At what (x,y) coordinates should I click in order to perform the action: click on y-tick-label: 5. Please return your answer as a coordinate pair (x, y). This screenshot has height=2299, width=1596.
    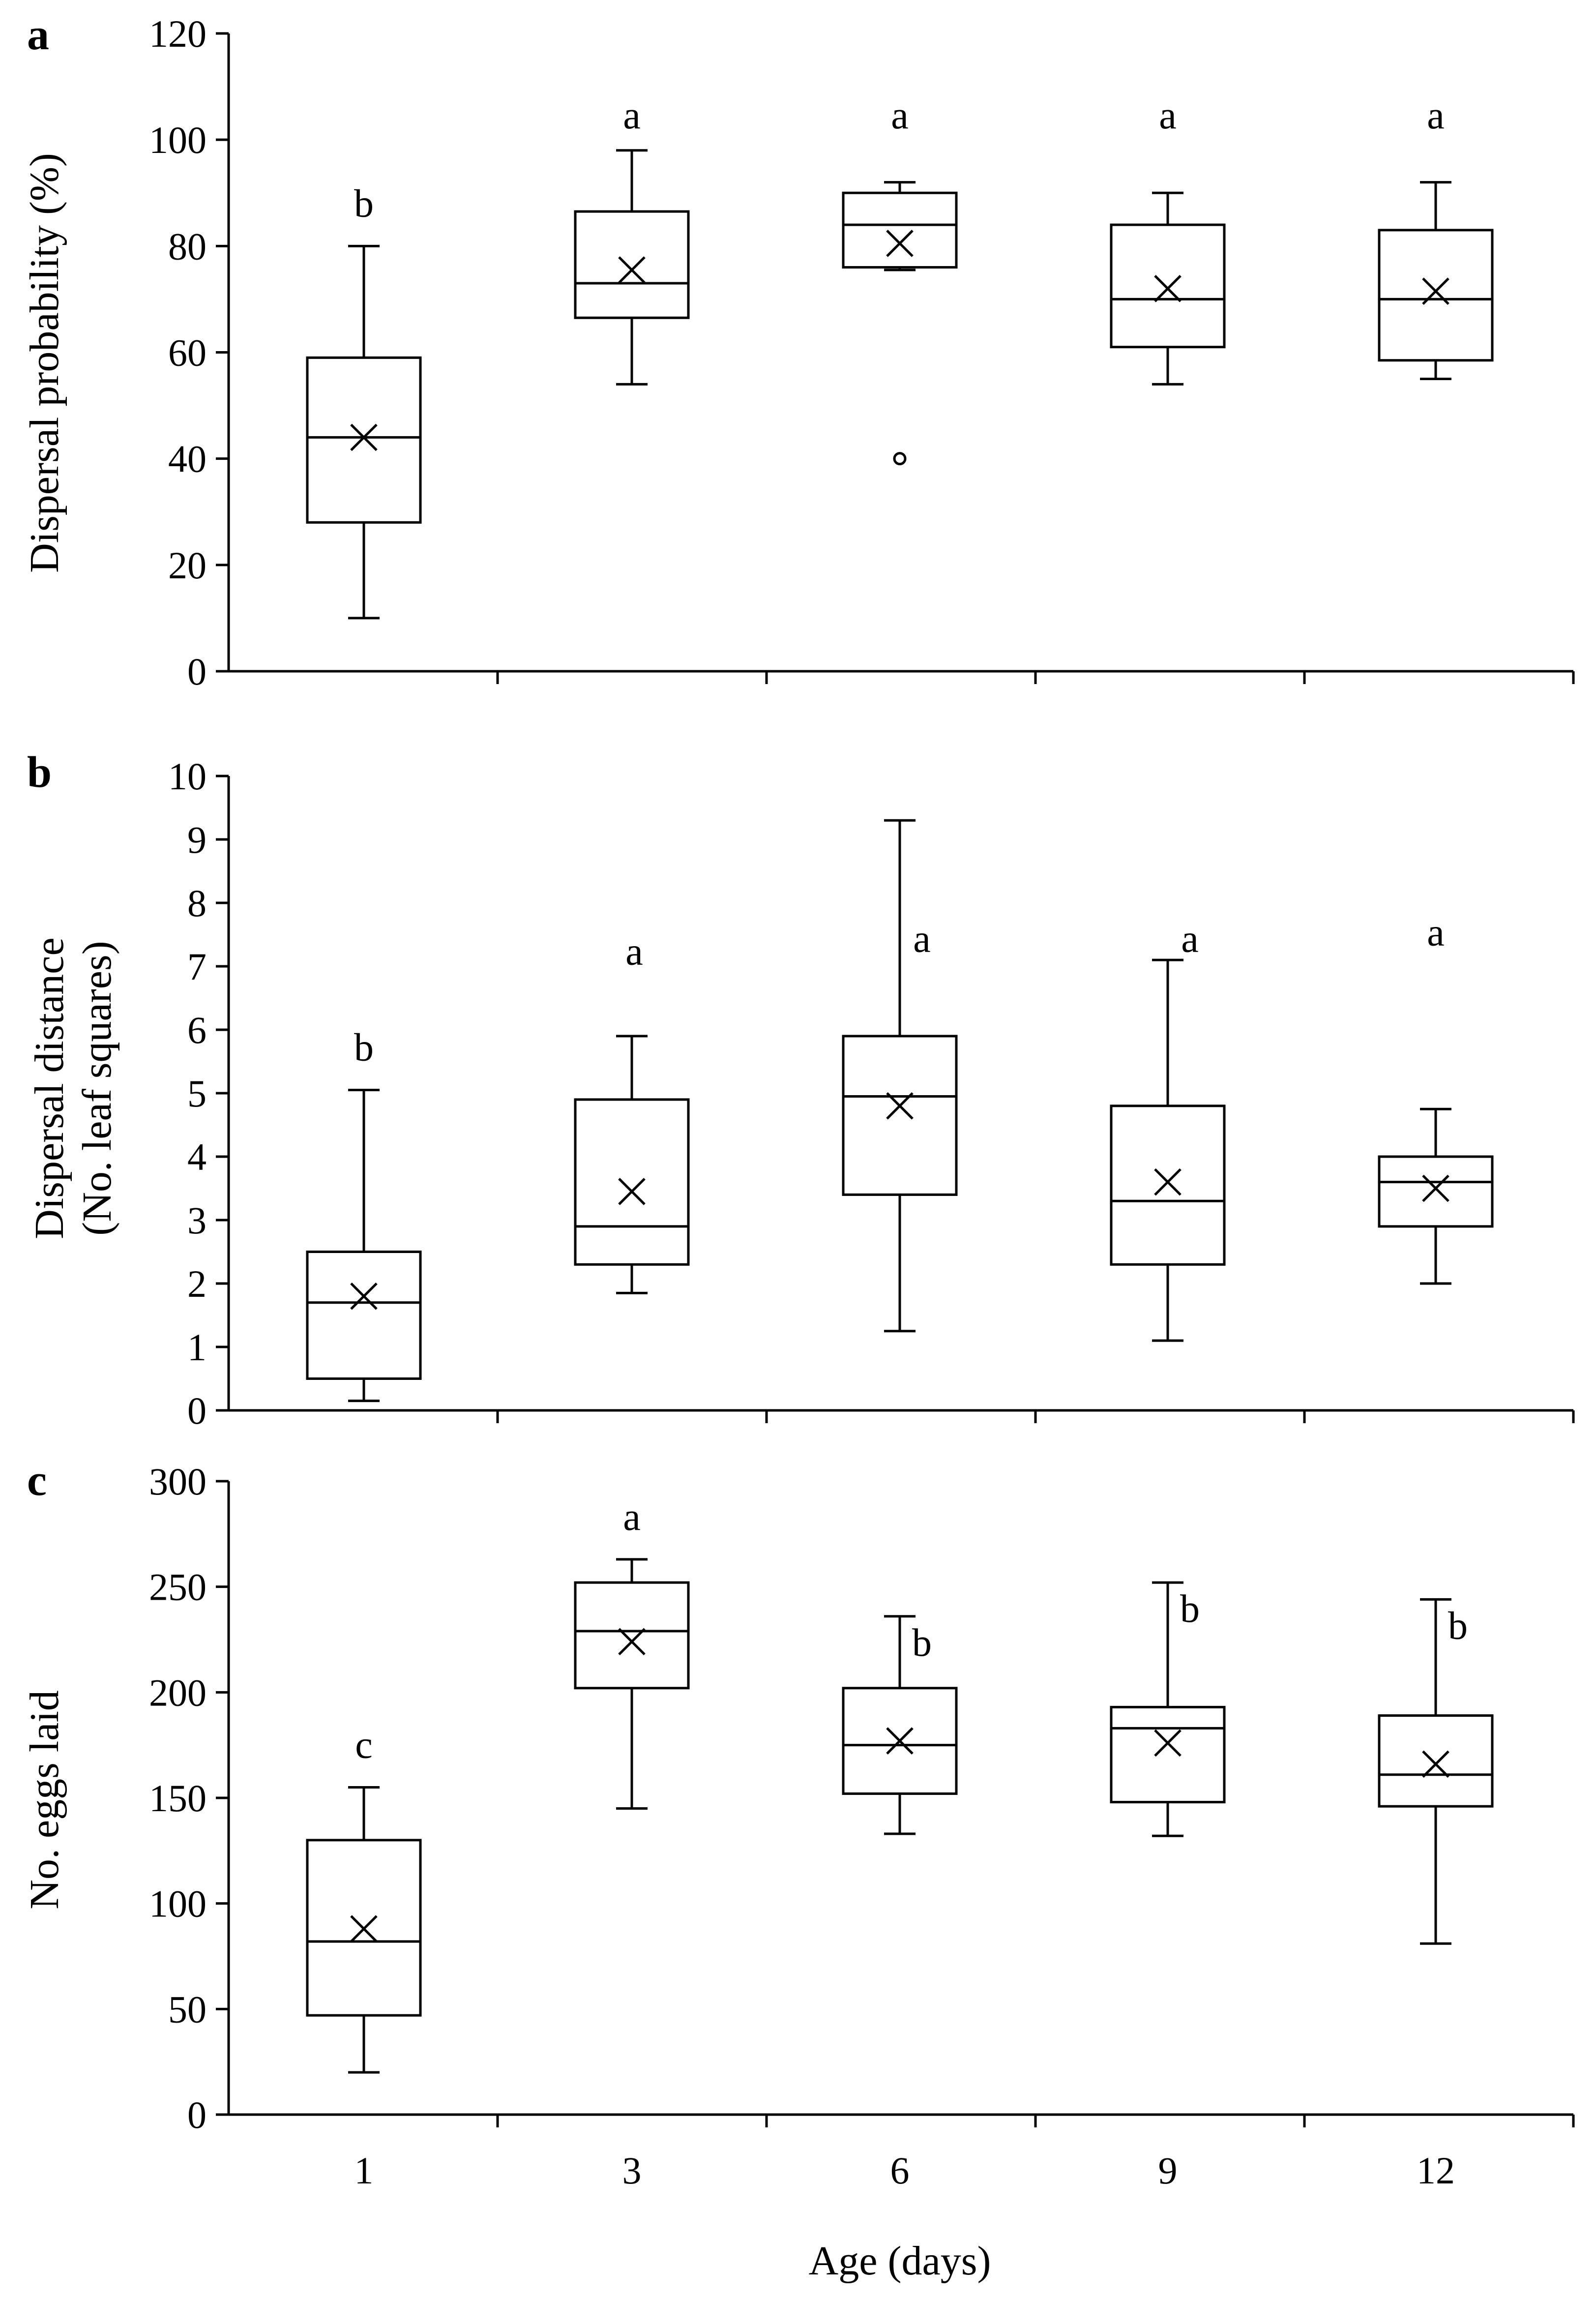
    Looking at the image, I should click on (197, 1093).